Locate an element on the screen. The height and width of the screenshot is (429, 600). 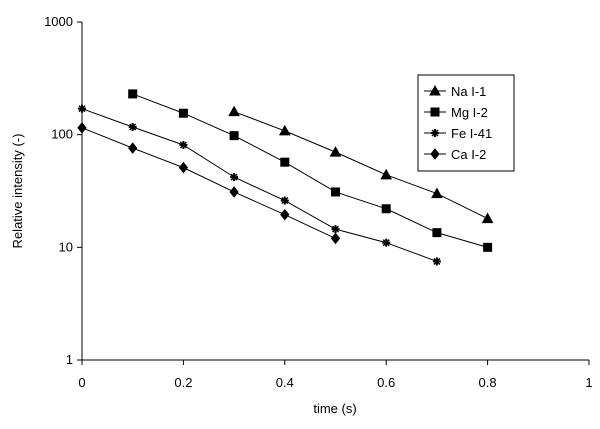
x-tick-label: 0.2 is located at coordinates (183, 382).